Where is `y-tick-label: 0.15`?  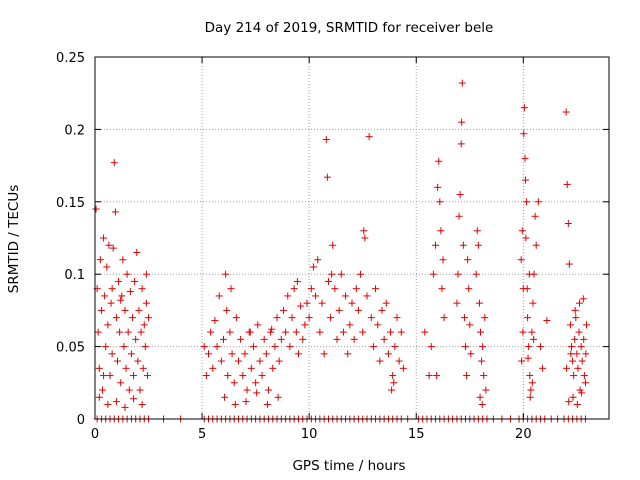 y-tick-label: 0.15 is located at coordinates (70, 203).